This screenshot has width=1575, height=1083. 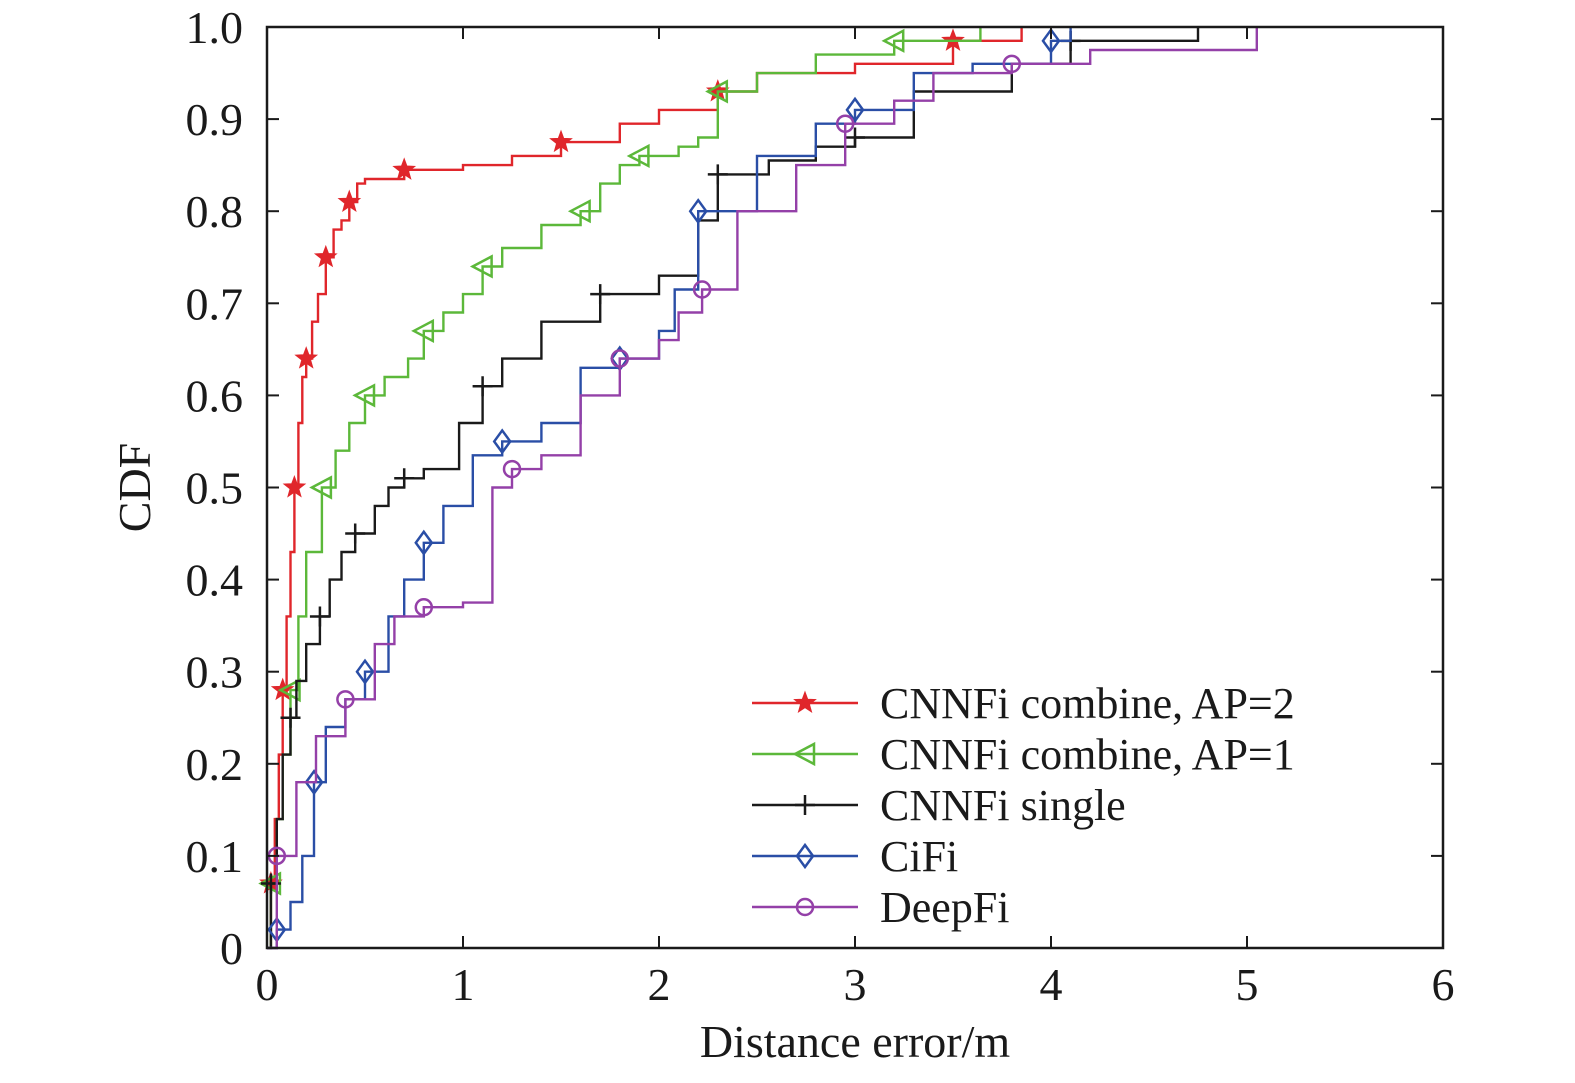 I want to click on y-tick-label: 0.7, so click(x=215, y=303).